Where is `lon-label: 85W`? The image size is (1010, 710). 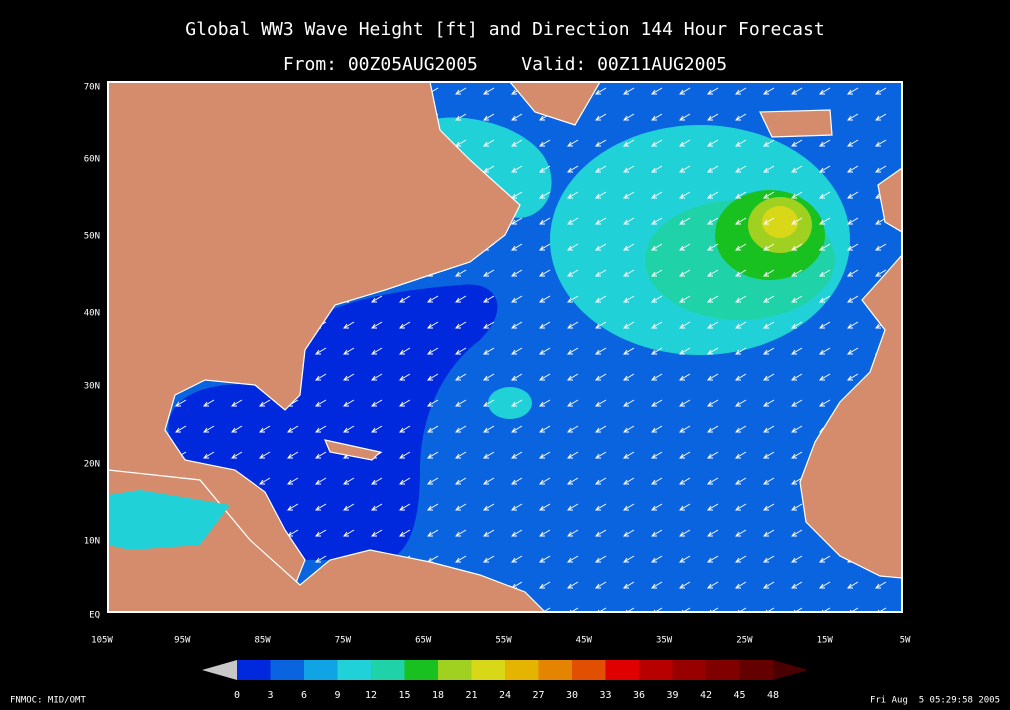
lon-label: 85W is located at coordinates (262, 641).